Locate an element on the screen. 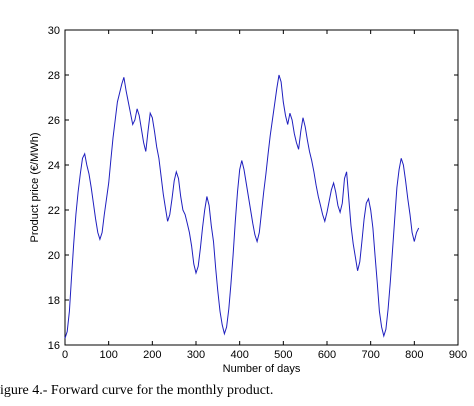 Image resolution: width=474 pixels, height=406 pixels. x-tick-label: 300 is located at coordinates (196, 355).